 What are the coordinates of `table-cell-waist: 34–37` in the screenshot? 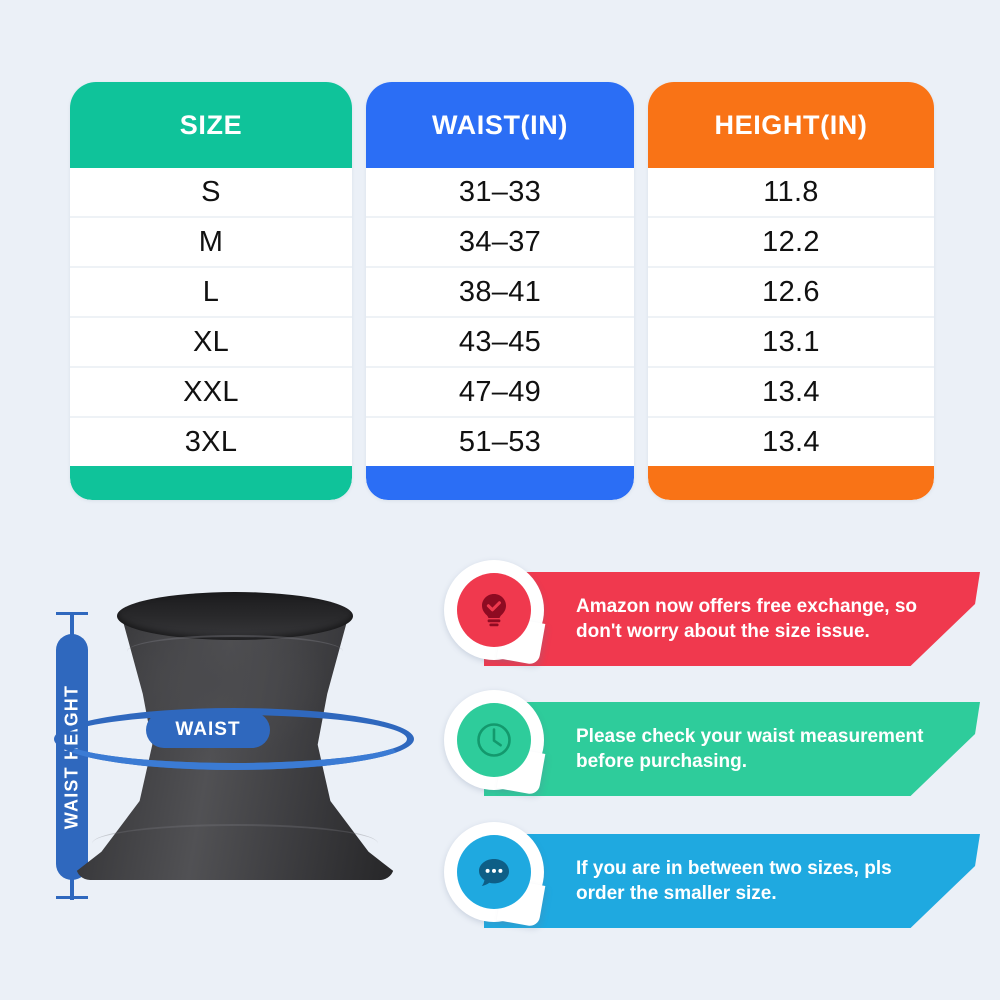 It's located at (500, 243).